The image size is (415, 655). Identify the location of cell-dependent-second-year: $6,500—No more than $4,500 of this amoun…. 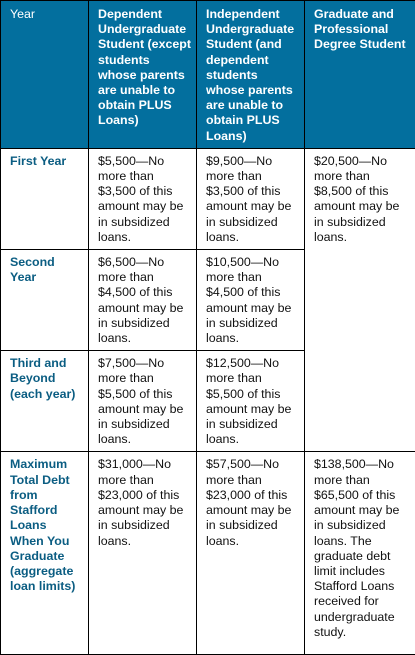
(143, 301).